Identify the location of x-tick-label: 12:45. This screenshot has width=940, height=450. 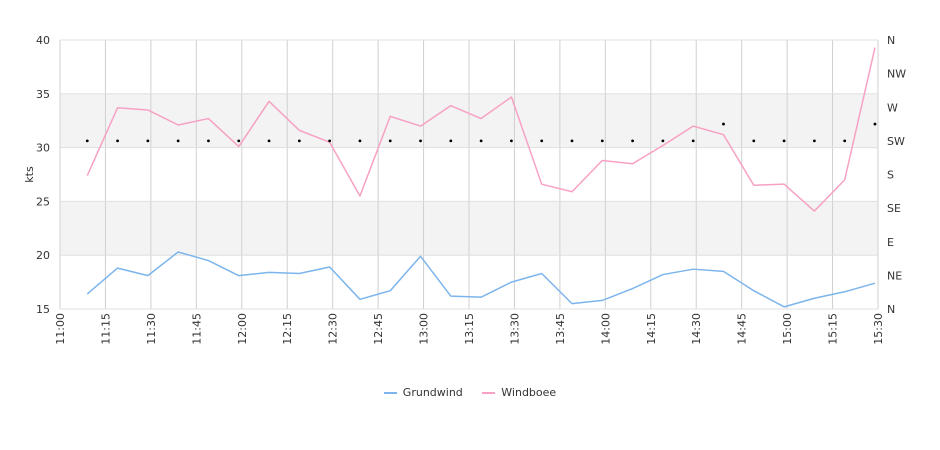
(378, 329).